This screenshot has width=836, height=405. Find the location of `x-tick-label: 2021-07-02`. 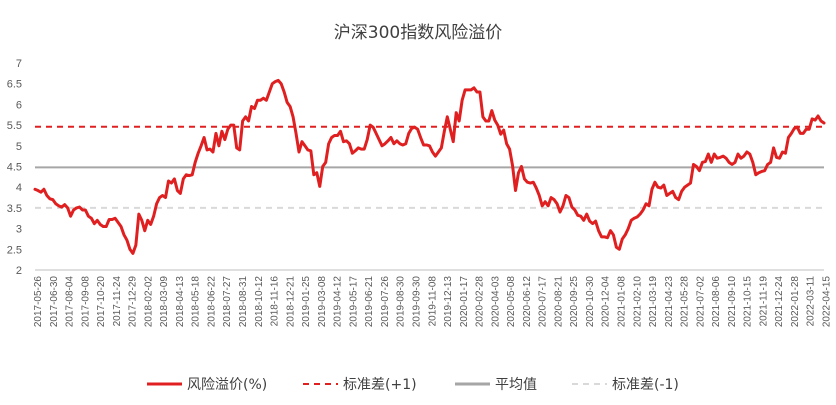

x-tick-label: 2021-07-02 is located at coordinates (700, 302).